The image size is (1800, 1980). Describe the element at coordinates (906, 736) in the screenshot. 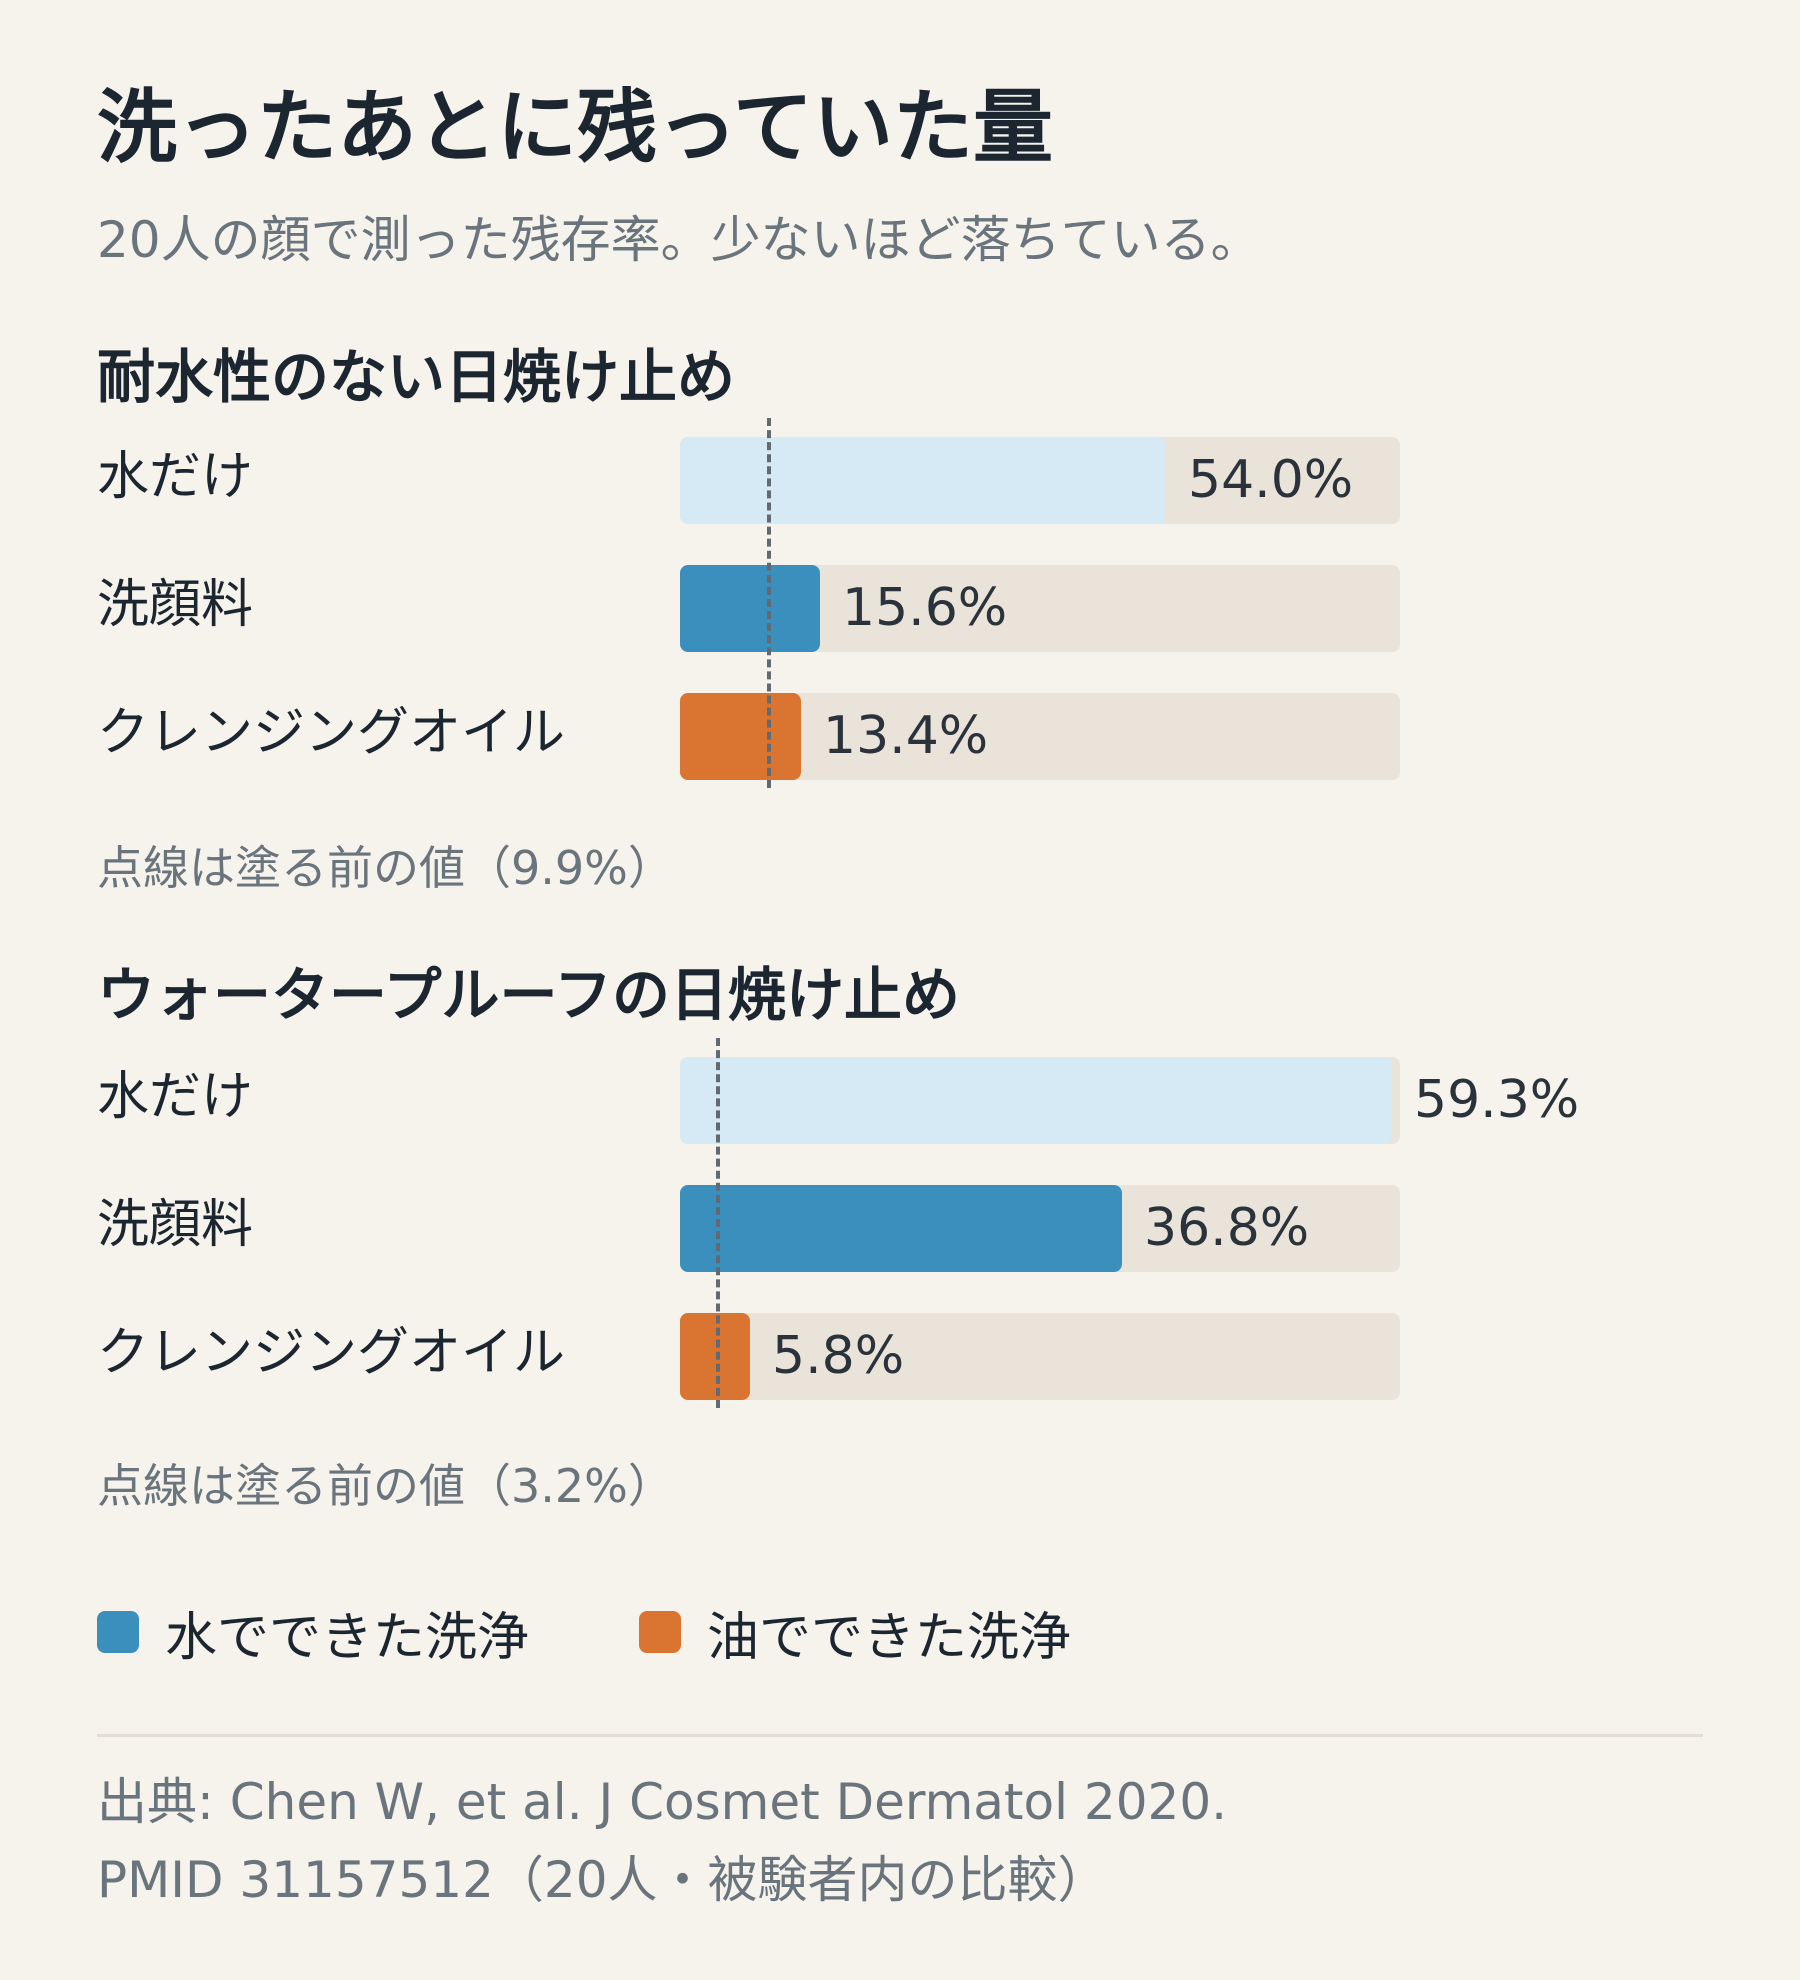

I see `panel-1-value-label: 13.4%` at that location.